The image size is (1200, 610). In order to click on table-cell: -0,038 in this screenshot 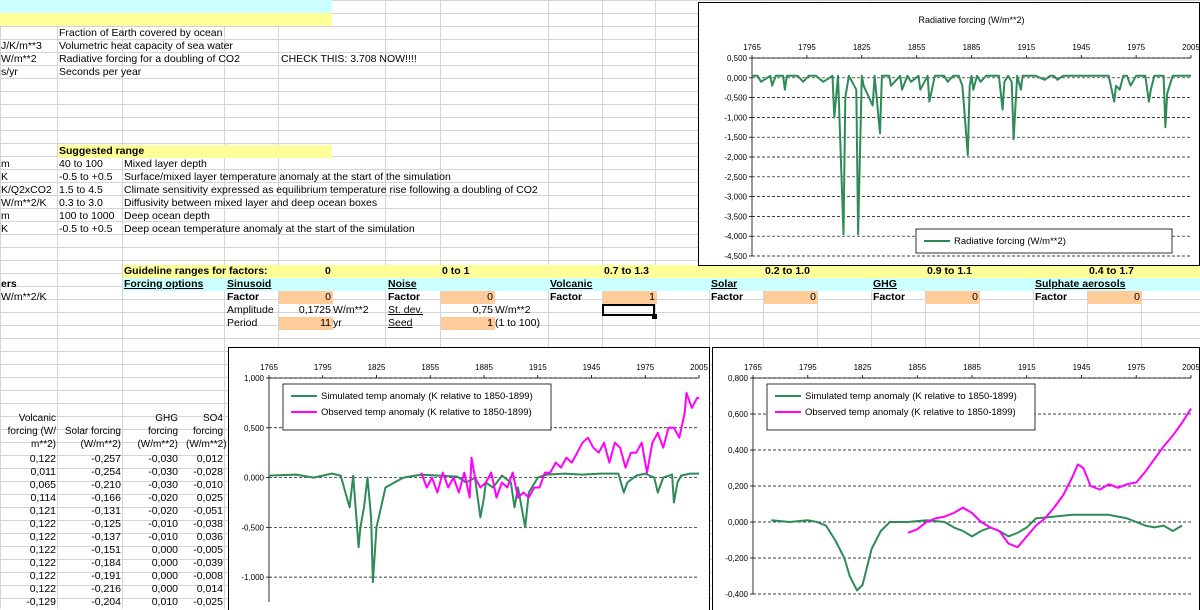, I will do `click(208, 524)`.